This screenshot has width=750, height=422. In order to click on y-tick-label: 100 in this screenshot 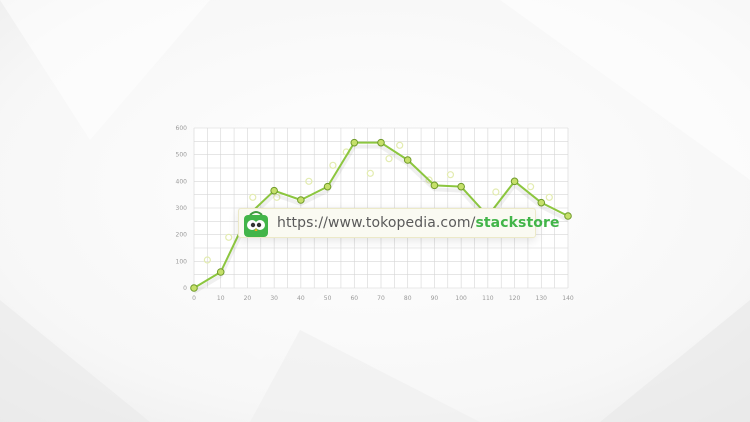, I will do `click(182, 261)`.